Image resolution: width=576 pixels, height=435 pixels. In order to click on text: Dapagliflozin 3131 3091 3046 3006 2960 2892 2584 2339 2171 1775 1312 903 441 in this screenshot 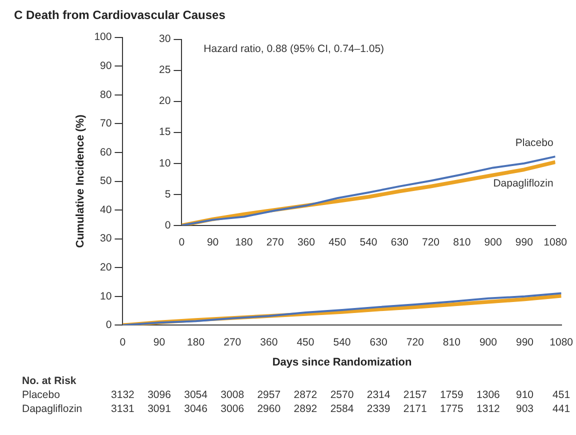, I will do `click(296, 409)`.